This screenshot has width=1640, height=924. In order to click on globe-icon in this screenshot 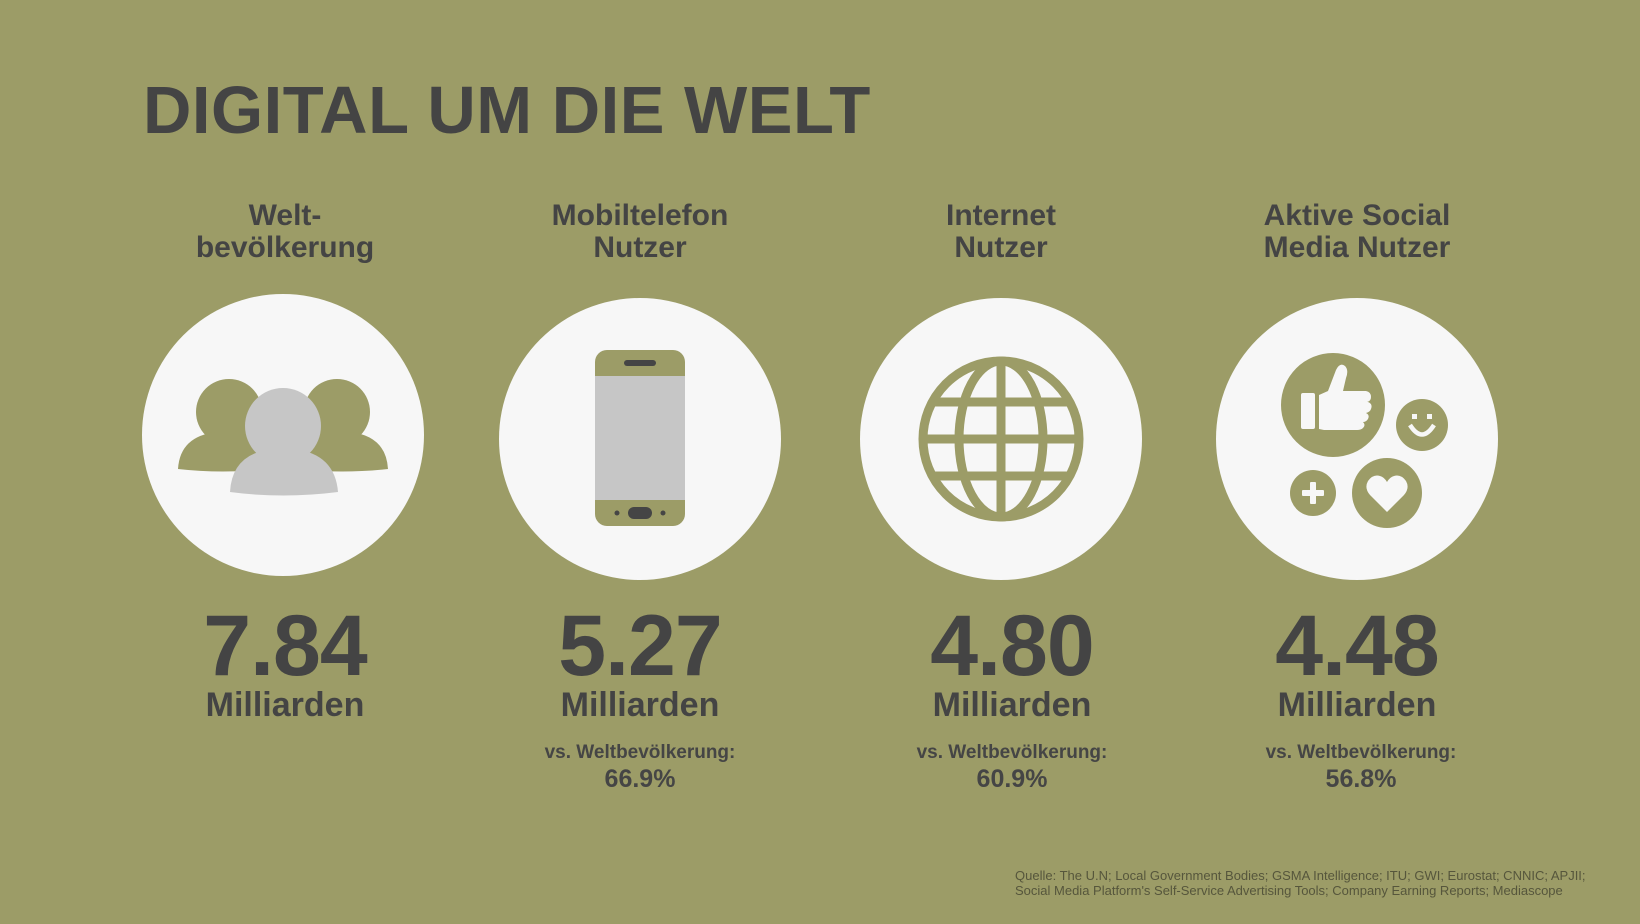, I will do `click(1001, 439)`.